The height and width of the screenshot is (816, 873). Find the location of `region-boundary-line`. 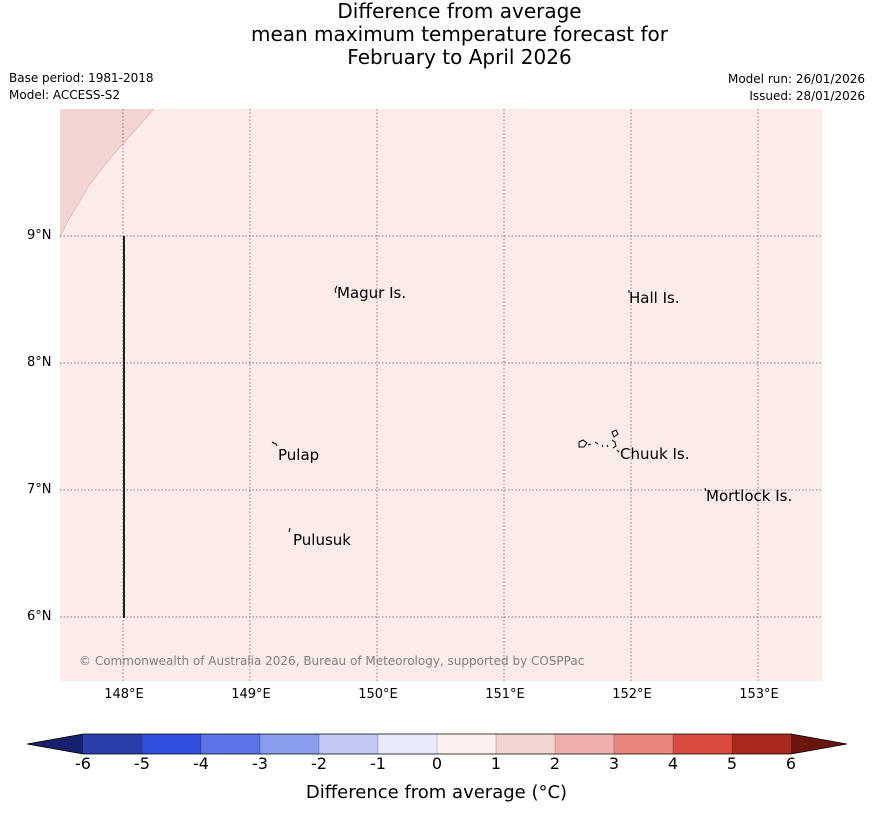

region-boundary-line is located at coordinates (107, 173).